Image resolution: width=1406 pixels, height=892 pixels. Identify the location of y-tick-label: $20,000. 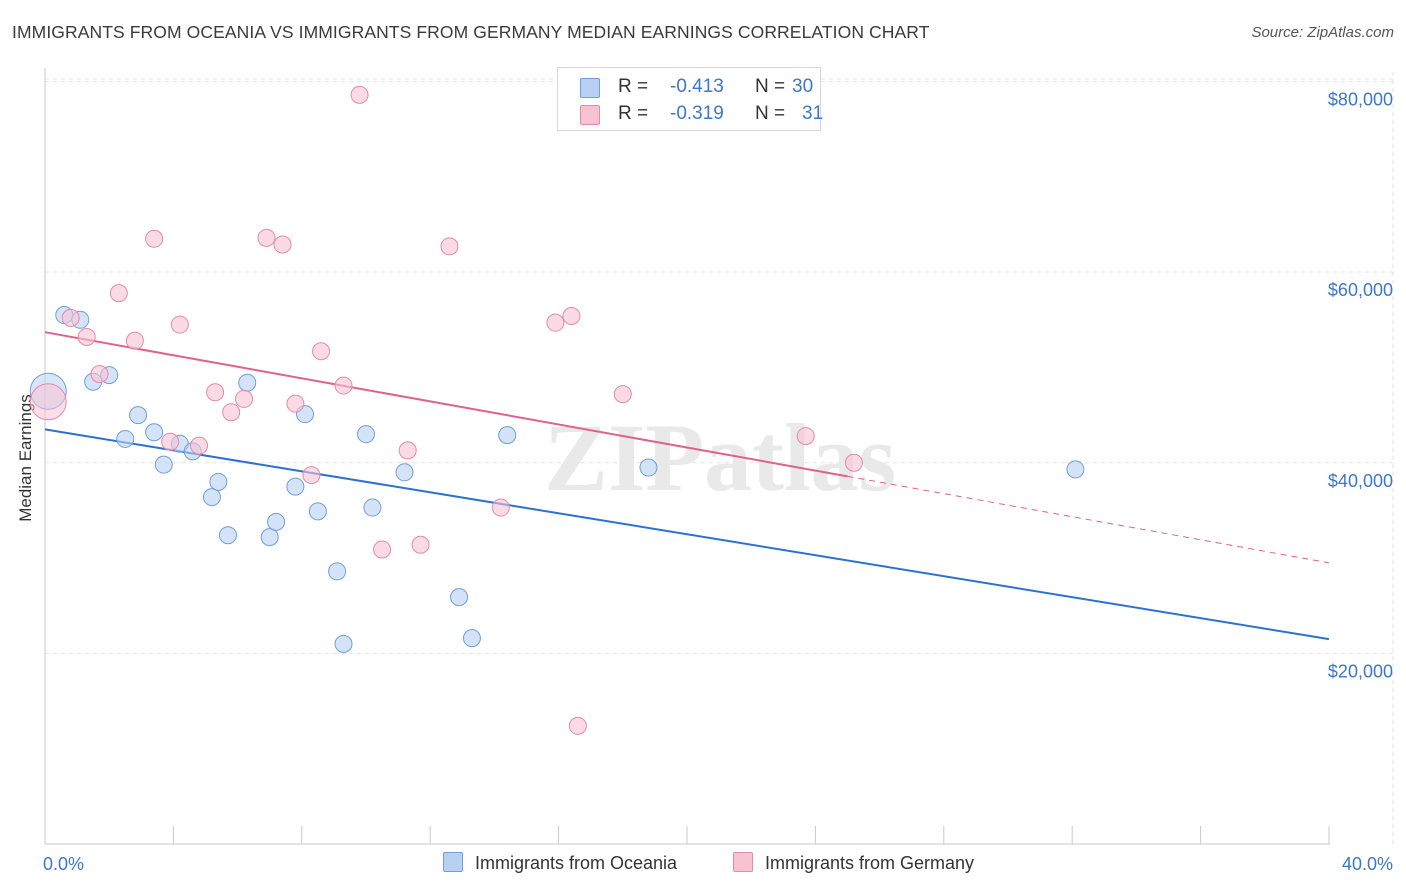
(1360, 671).